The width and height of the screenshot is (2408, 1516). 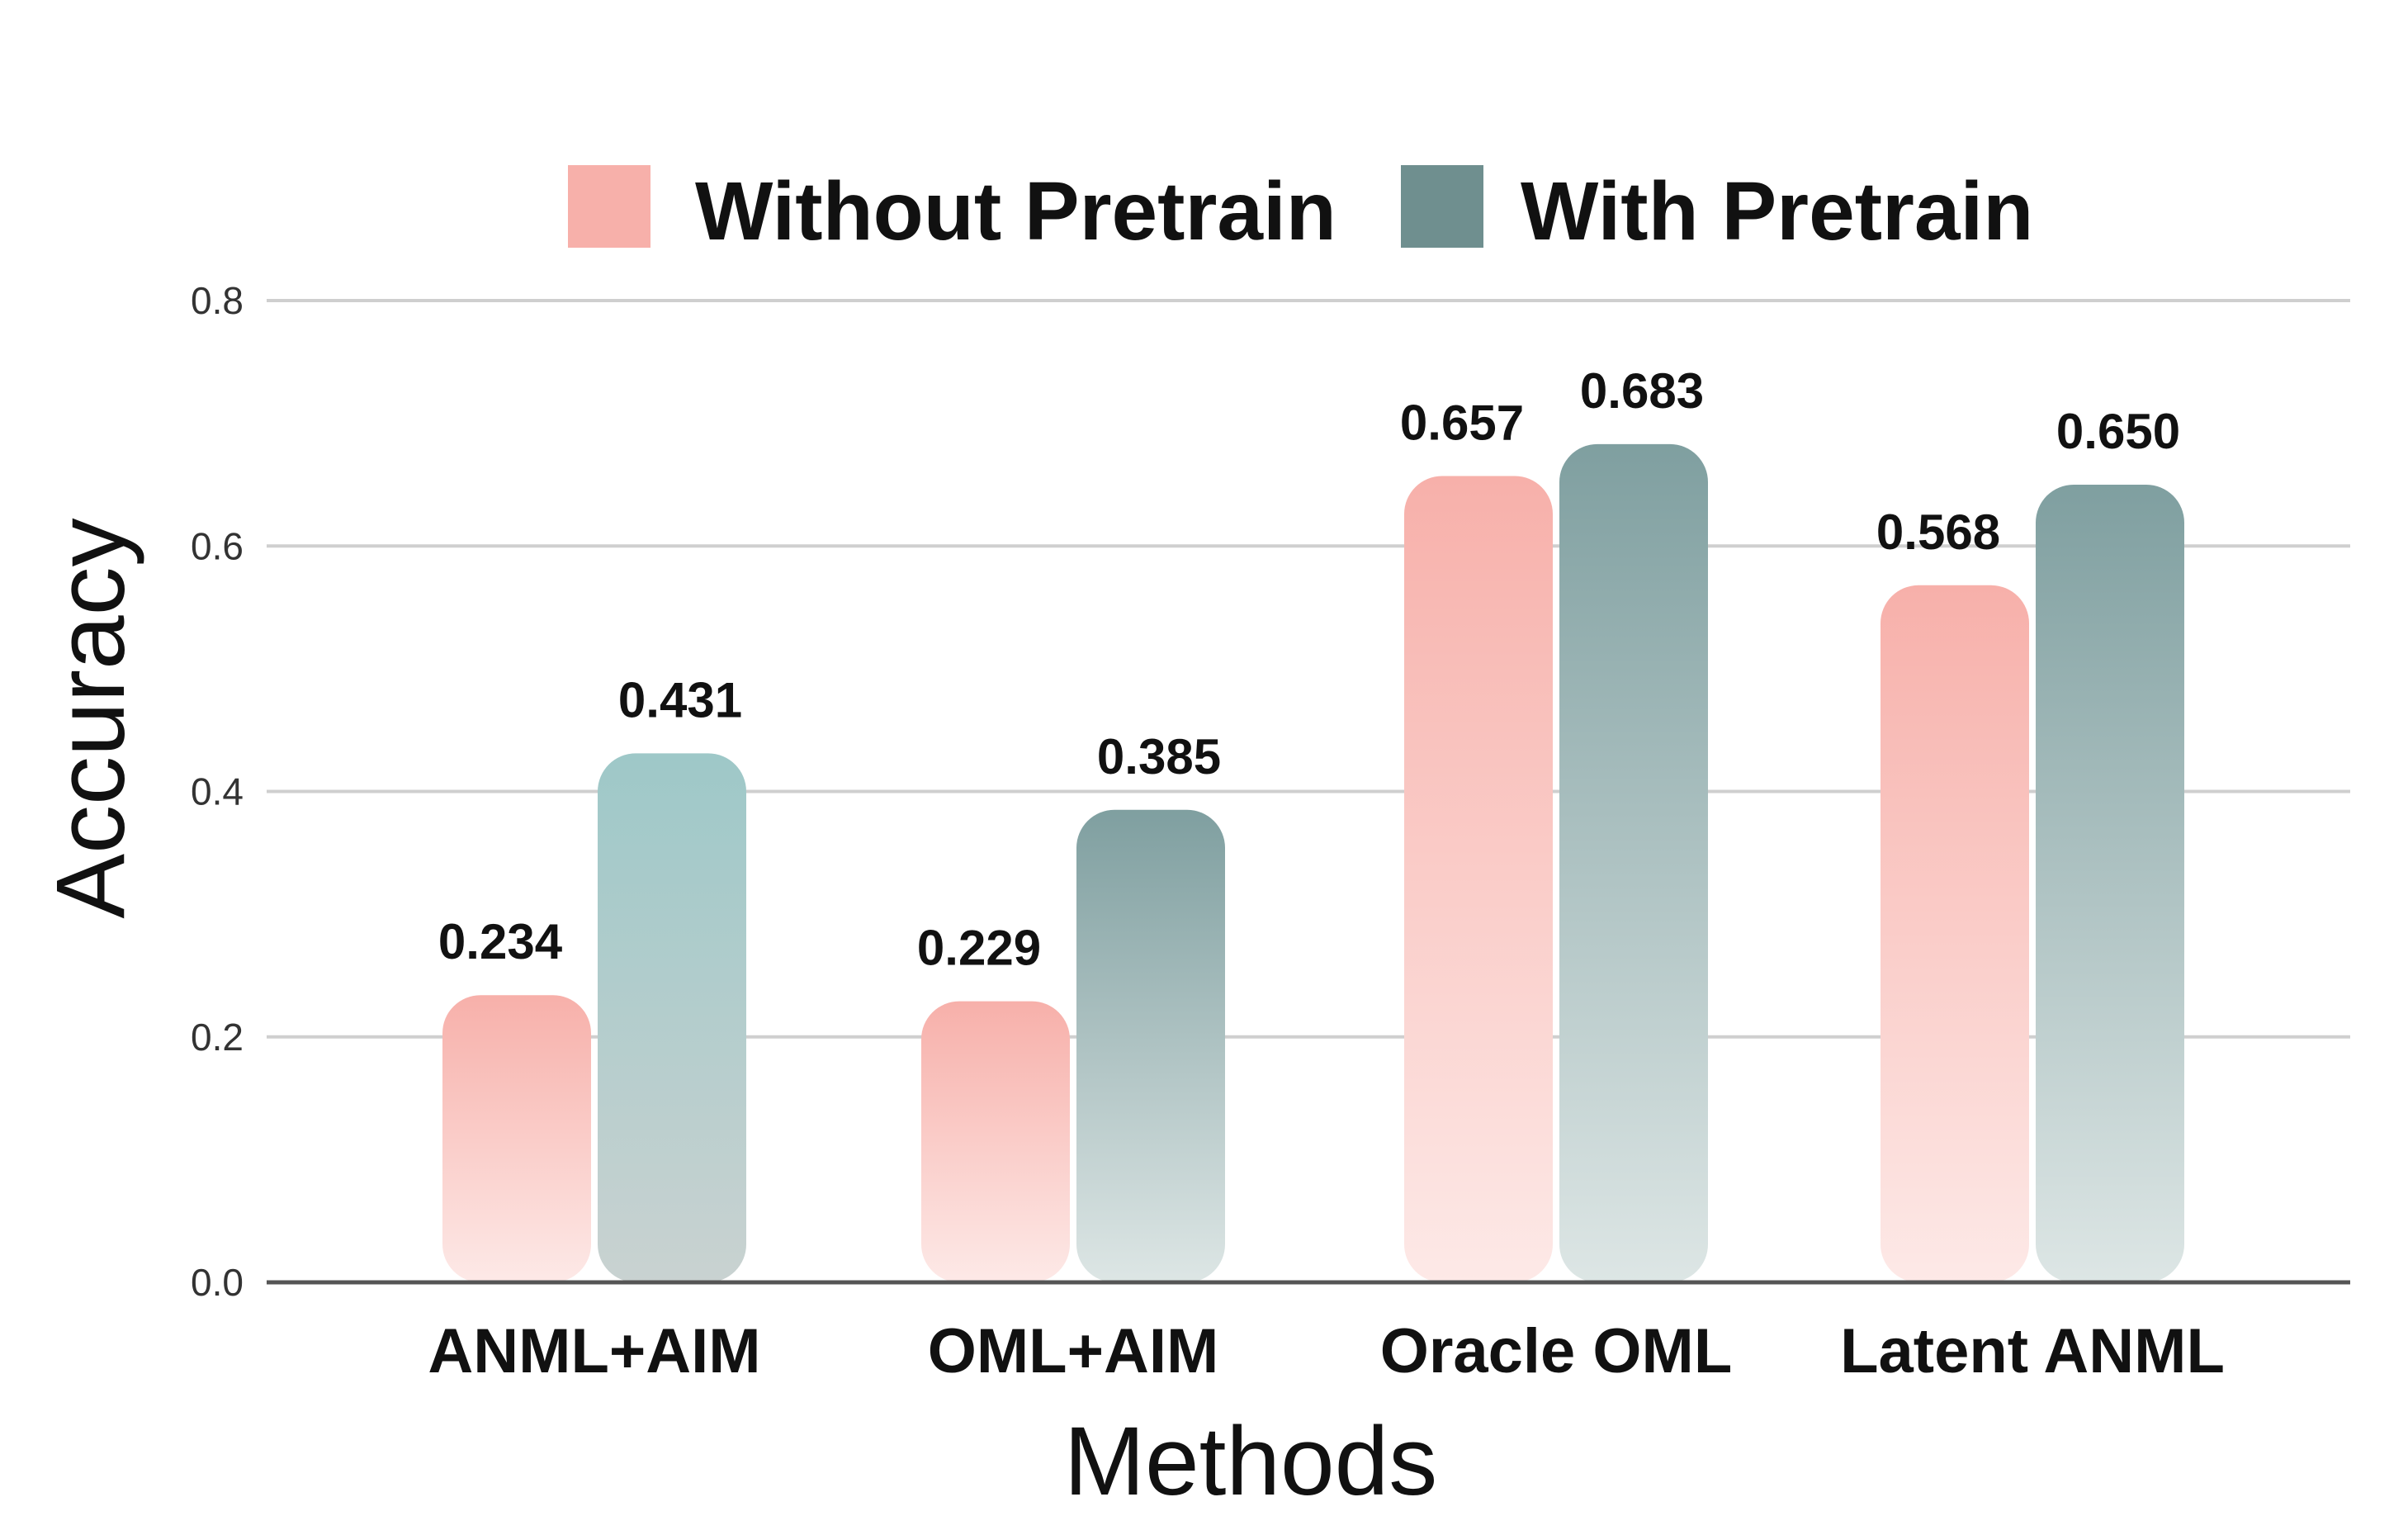 I want to click on legend-label: Without Pretrain, so click(x=1015, y=212).